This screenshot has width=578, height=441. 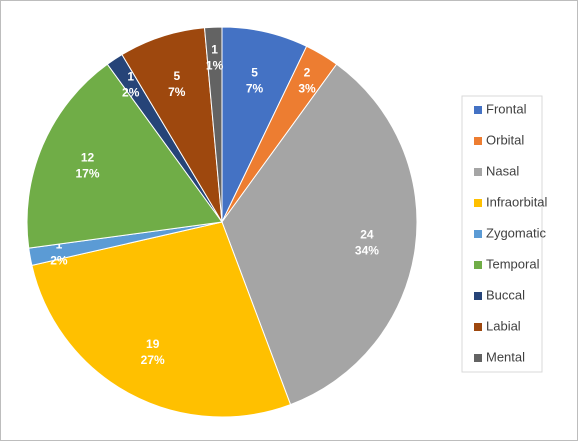 I want to click on legend-label: Mental, so click(x=505, y=356).